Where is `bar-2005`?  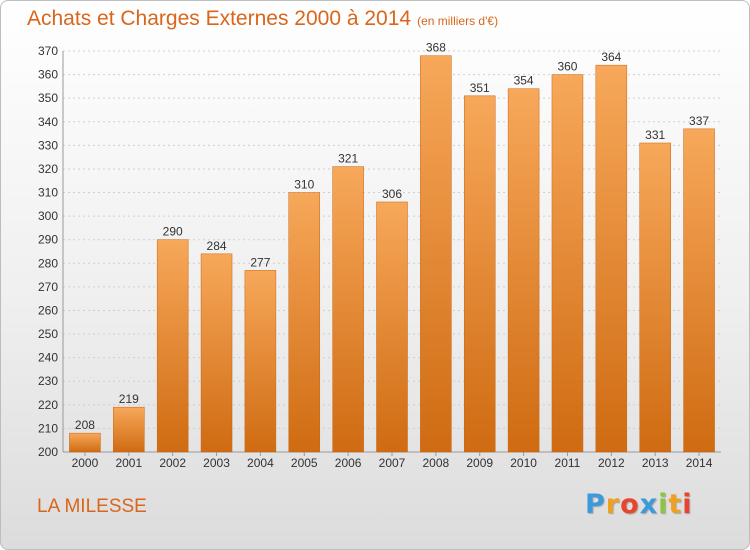 bar-2005 is located at coordinates (304, 322).